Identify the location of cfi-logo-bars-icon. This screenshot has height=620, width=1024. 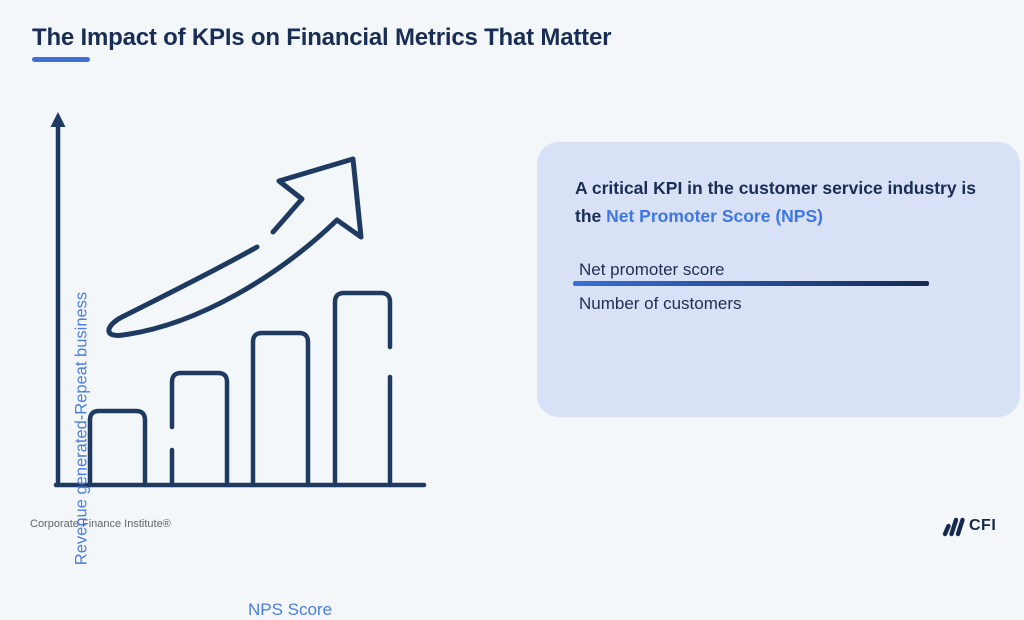
(953, 527).